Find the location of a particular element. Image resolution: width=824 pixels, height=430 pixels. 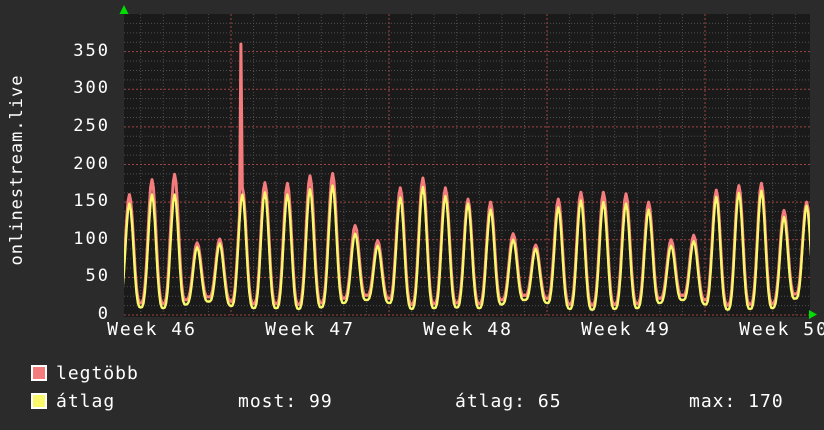

y-tick-label: 0 is located at coordinates (103, 314).